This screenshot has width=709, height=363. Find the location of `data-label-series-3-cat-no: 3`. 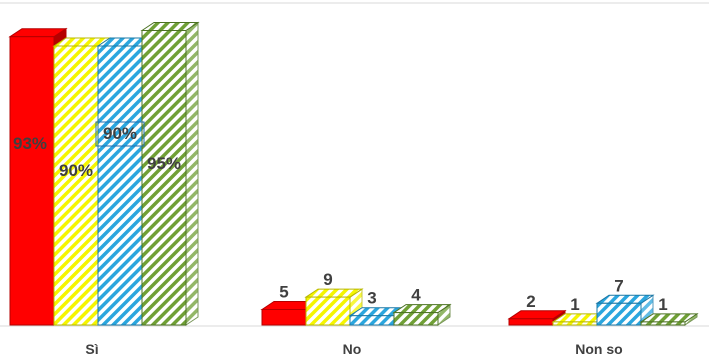

data-label-series-3-cat-no: 3 is located at coordinates (371, 298).